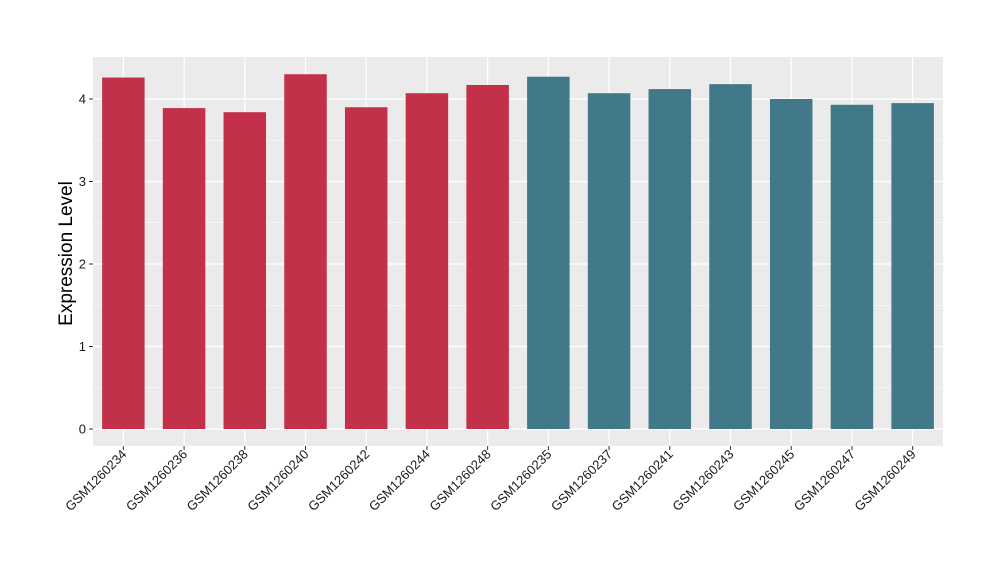 The width and height of the screenshot is (1000, 585). I want to click on y-tick-label: 0, so click(82, 429).